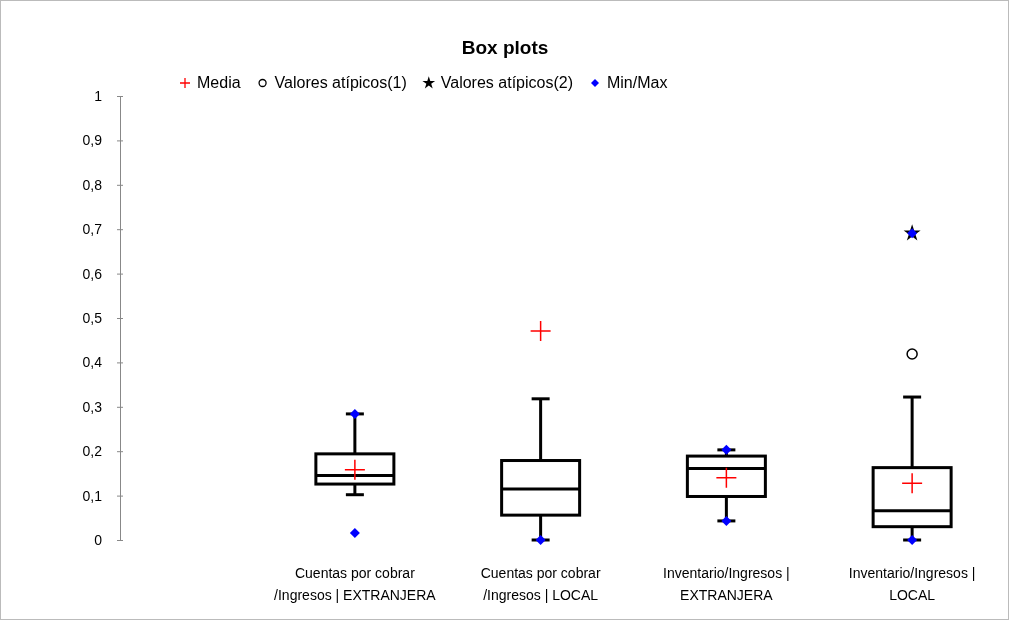  What do you see at coordinates (92, 362) in the screenshot?
I see `y-tick-label: 0,4` at bounding box center [92, 362].